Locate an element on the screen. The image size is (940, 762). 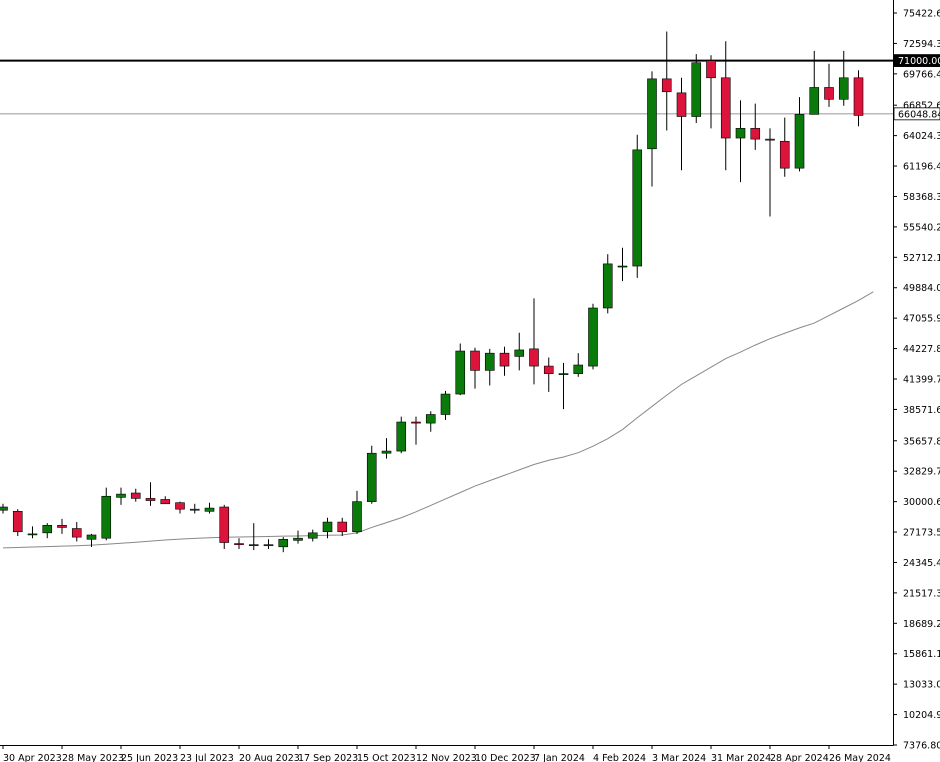
x-tick-label: 7 Jan 2024 is located at coordinates (559, 757).